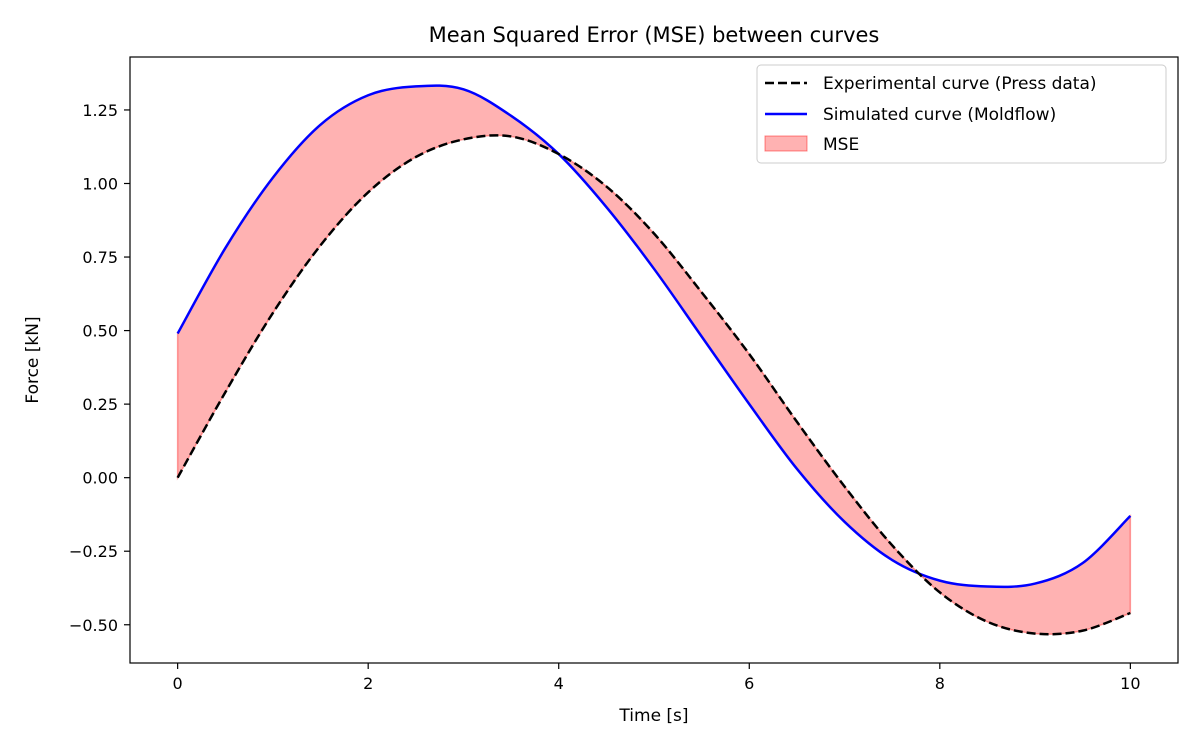 This screenshot has height=750, width=1200. Describe the element at coordinates (368, 683) in the screenshot. I see `x-tick-label: 2` at that location.